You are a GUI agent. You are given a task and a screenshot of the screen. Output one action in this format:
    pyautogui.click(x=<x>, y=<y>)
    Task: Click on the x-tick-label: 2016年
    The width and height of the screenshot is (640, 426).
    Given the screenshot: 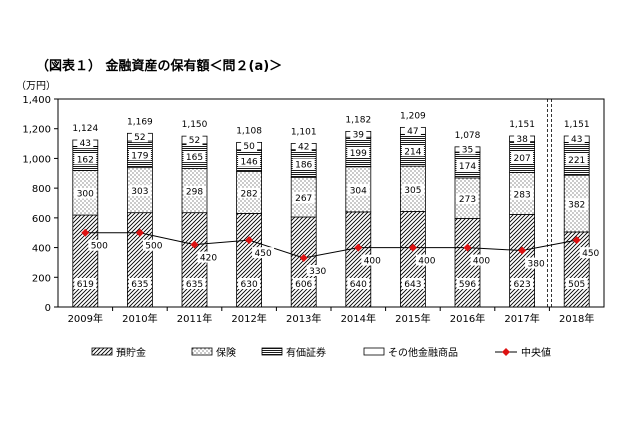 What is the action you would take?
    pyautogui.click(x=467, y=318)
    